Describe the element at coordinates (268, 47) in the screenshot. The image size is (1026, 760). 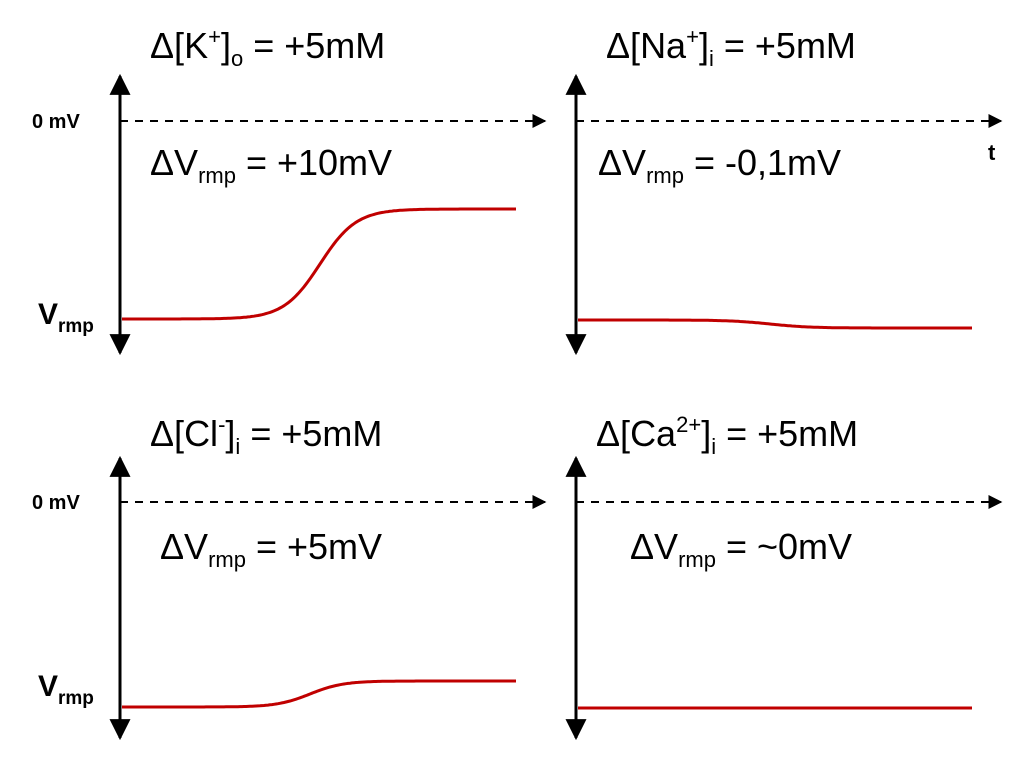
I see `concentration-change-label: Δ[K+]o = +5mM` at that location.